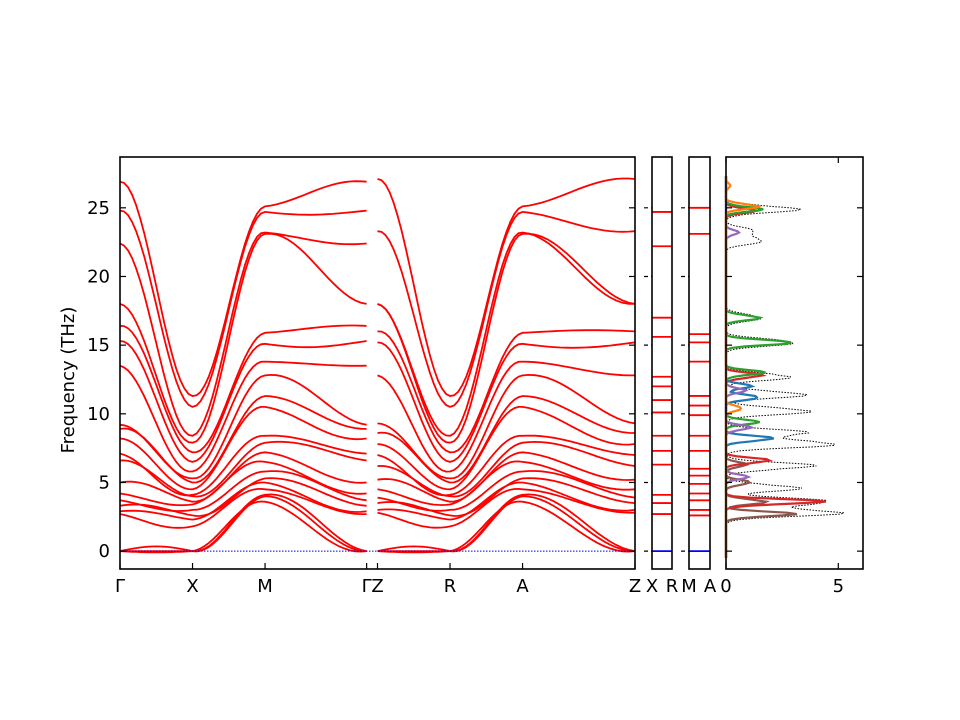  I want to click on y-tick-label: 15, so click(98, 345).